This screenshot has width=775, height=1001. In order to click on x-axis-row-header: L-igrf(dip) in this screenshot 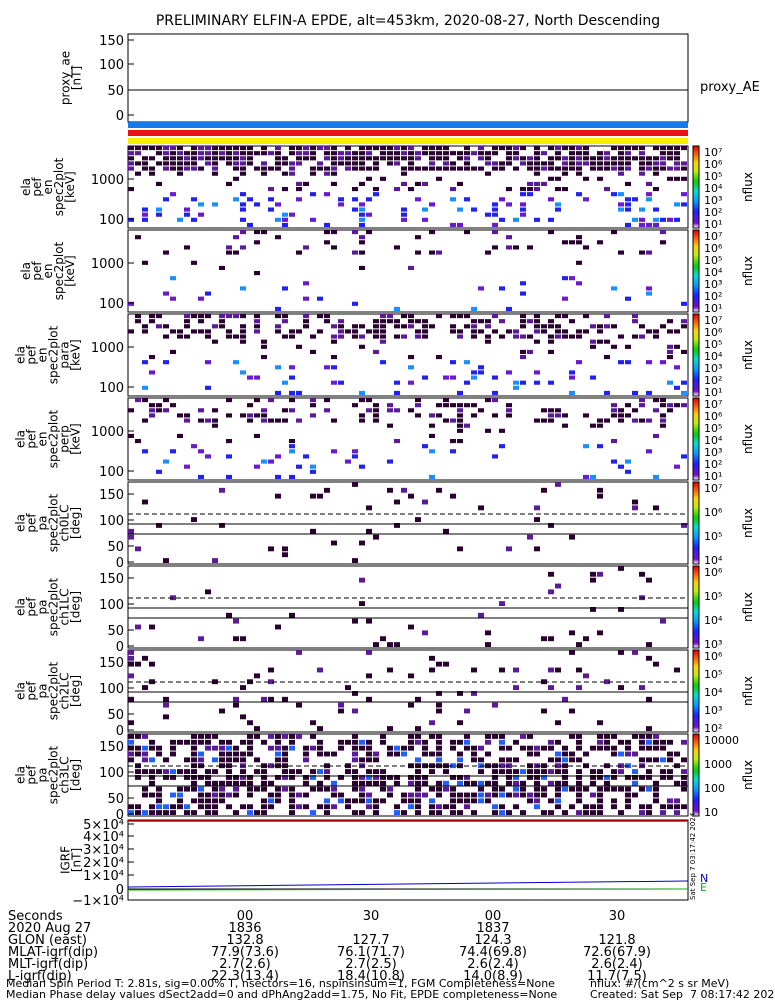, I will do `click(40, 976)`.